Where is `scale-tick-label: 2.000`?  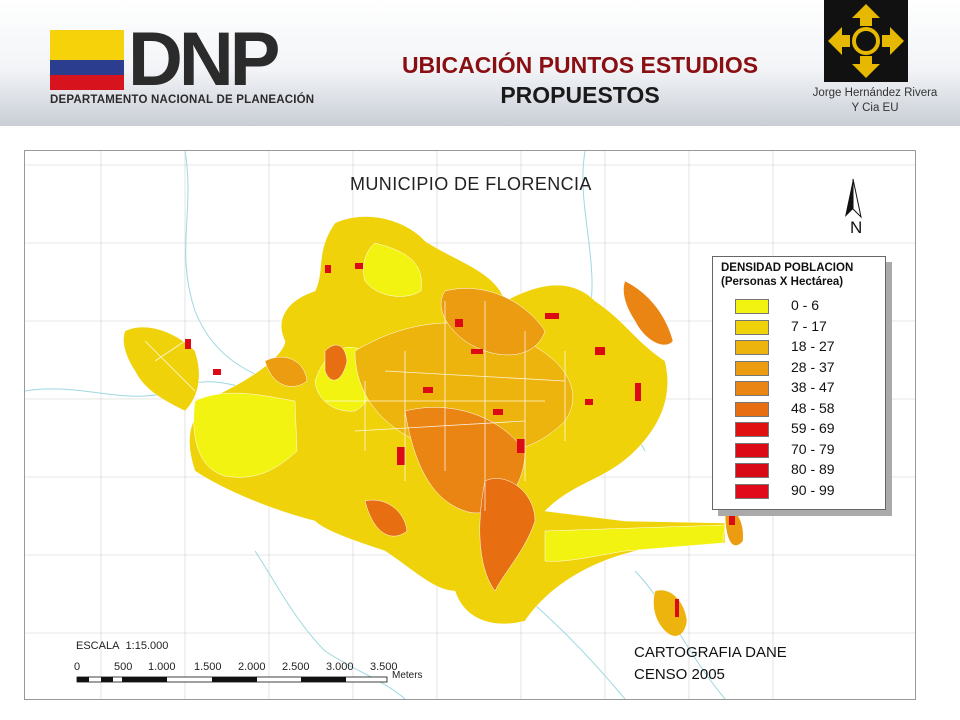 scale-tick-label: 2.000 is located at coordinates (252, 667).